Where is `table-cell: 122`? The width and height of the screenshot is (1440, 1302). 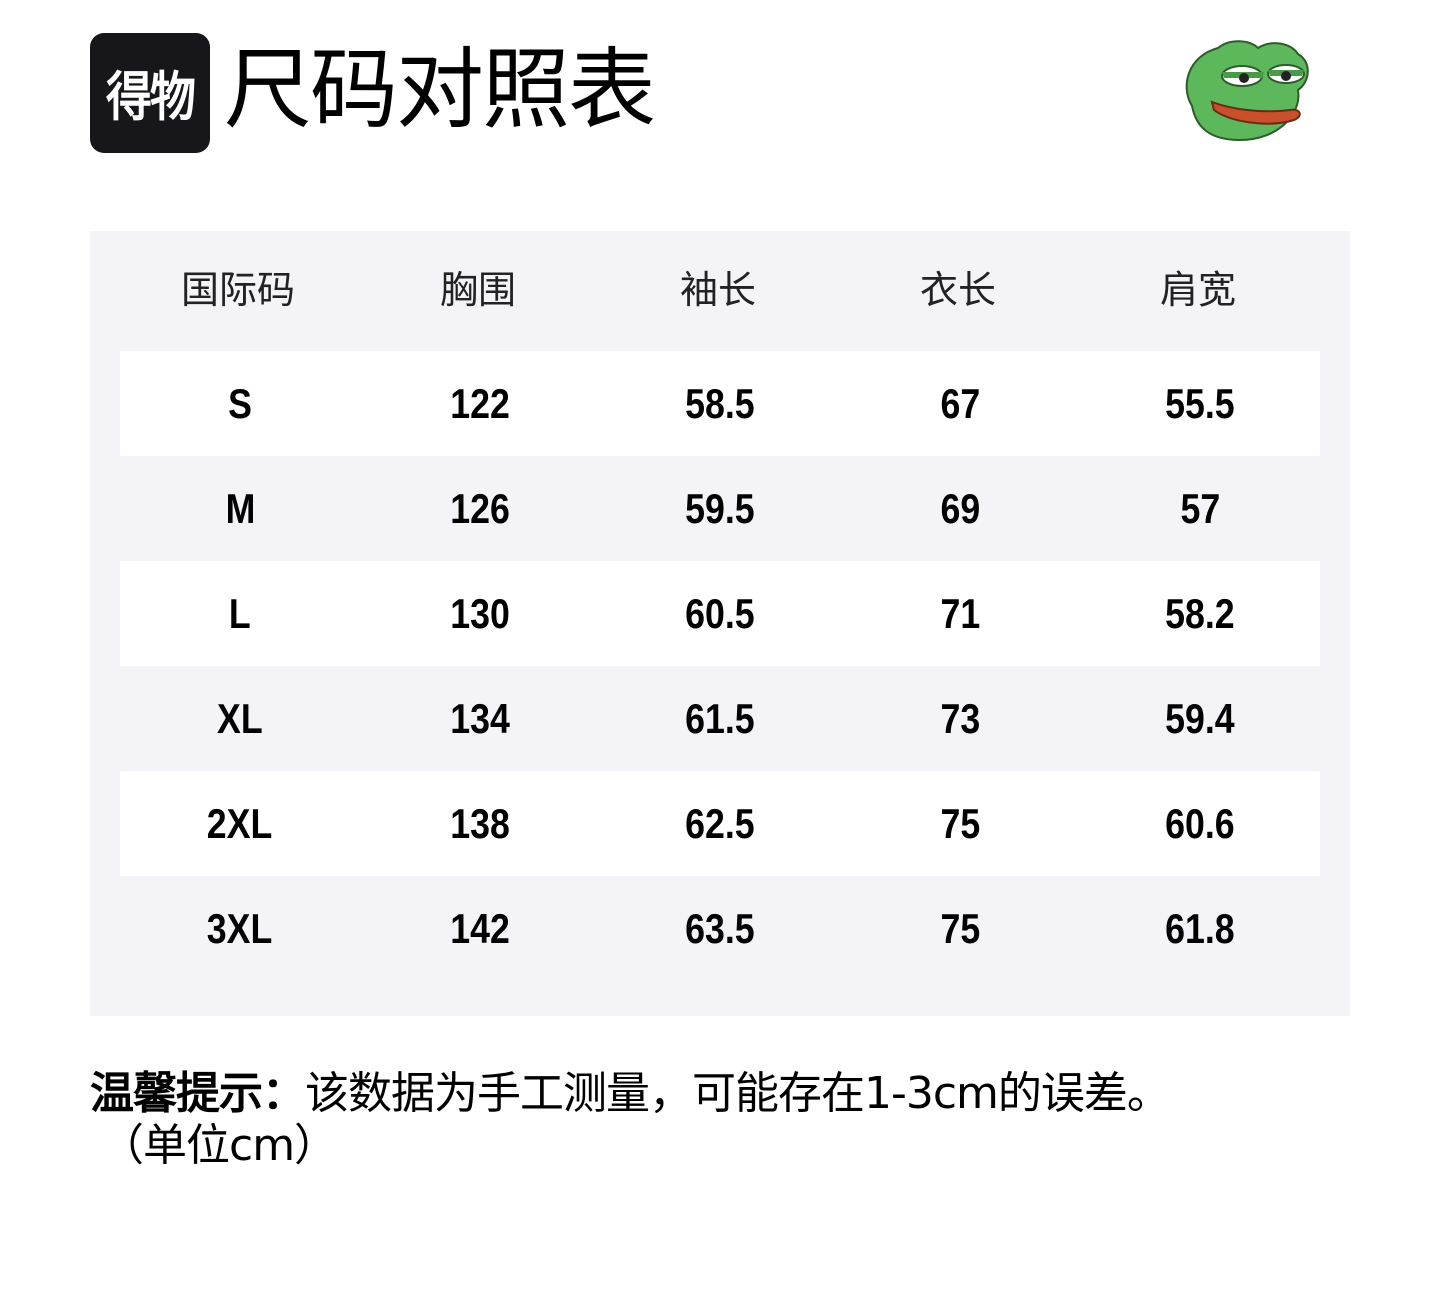 table-cell: 122 is located at coordinates (480, 403).